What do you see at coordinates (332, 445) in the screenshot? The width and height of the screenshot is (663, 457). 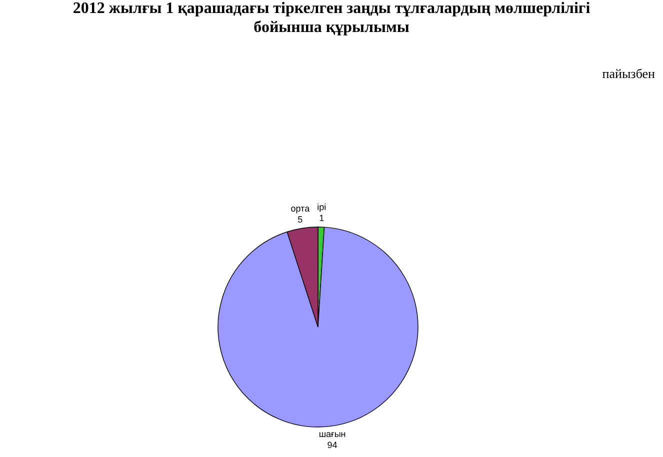 I see `data-label: 94` at bounding box center [332, 445].